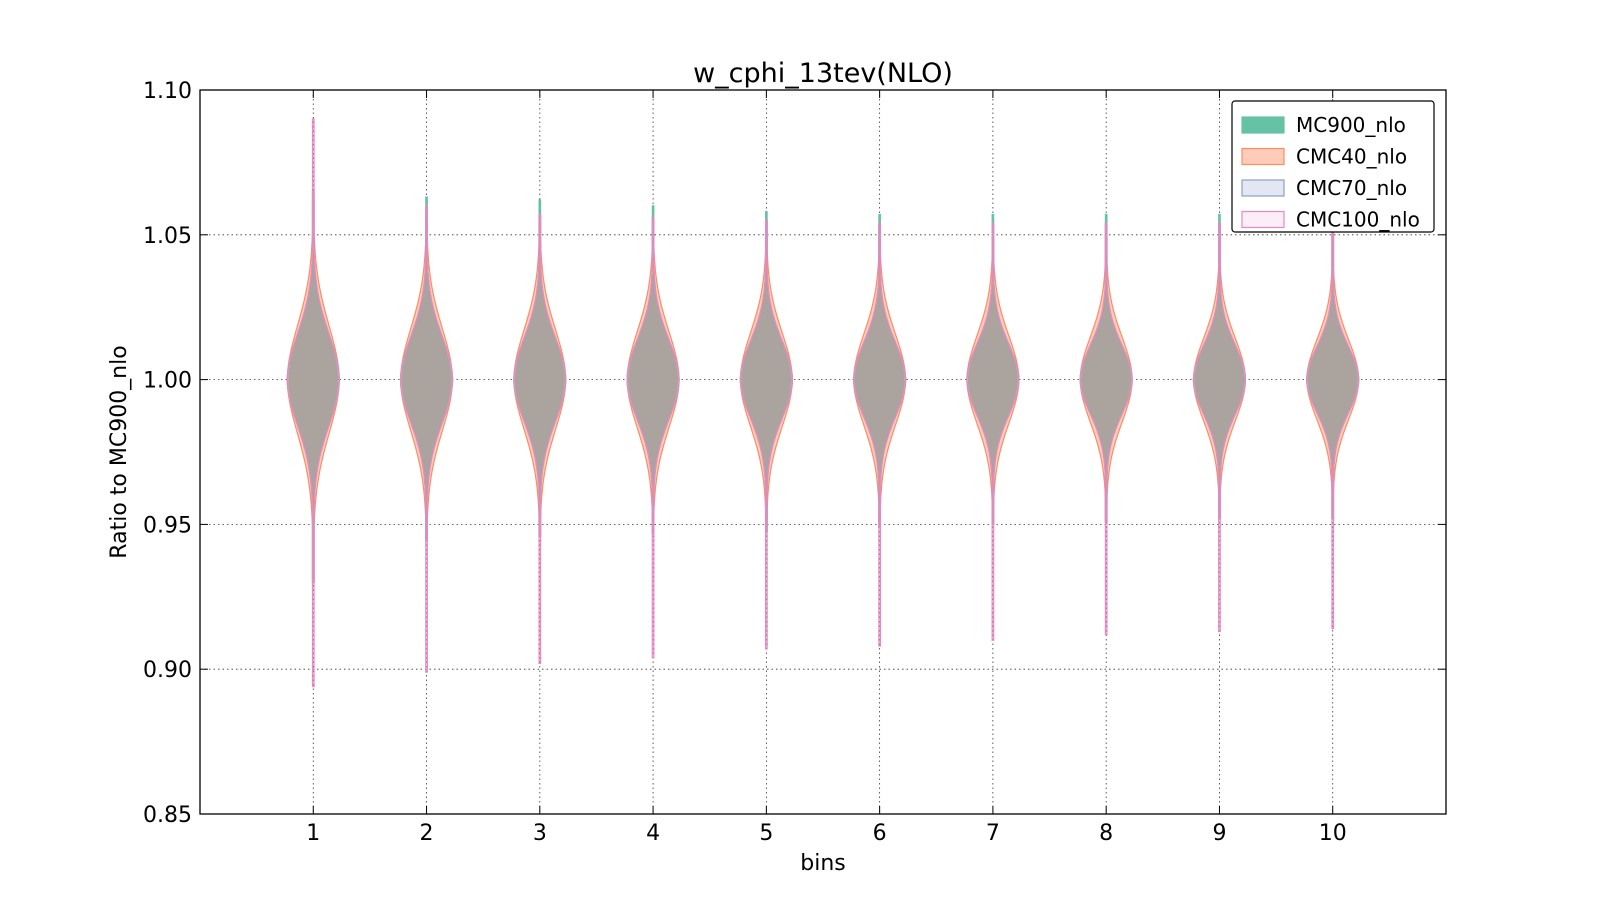 Image resolution: width=1600 pixels, height=904 pixels. I want to click on x-tick-label: 8, so click(1106, 833).